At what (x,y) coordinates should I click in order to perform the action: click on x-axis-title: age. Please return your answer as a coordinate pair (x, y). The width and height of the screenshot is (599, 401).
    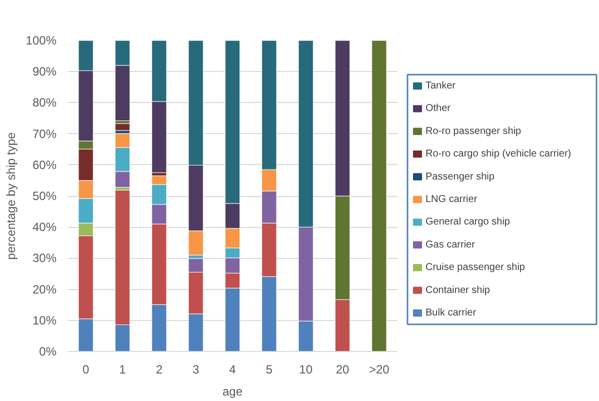
    Looking at the image, I should click on (232, 391).